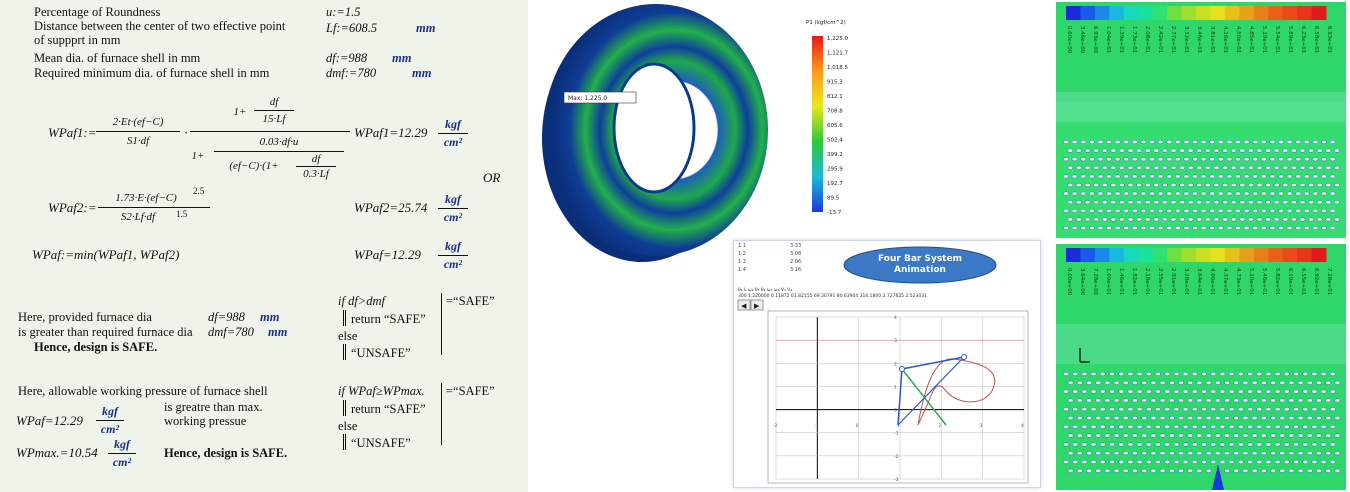 The width and height of the screenshot is (1350, 492). Describe the element at coordinates (1290, 281) in the screenshot. I see `scale-label-17: 6.19e+01` at that location.